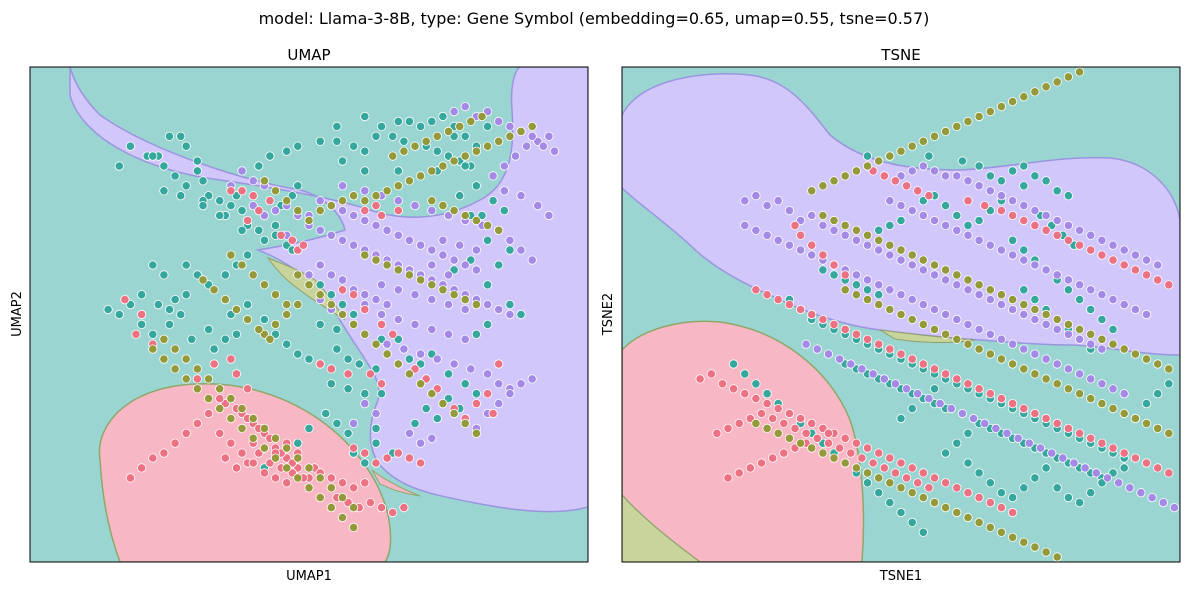 This screenshot has width=1189, height=592. What do you see at coordinates (17, 314) in the screenshot?
I see `umap-ylabel: UMAP2` at bounding box center [17, 314].